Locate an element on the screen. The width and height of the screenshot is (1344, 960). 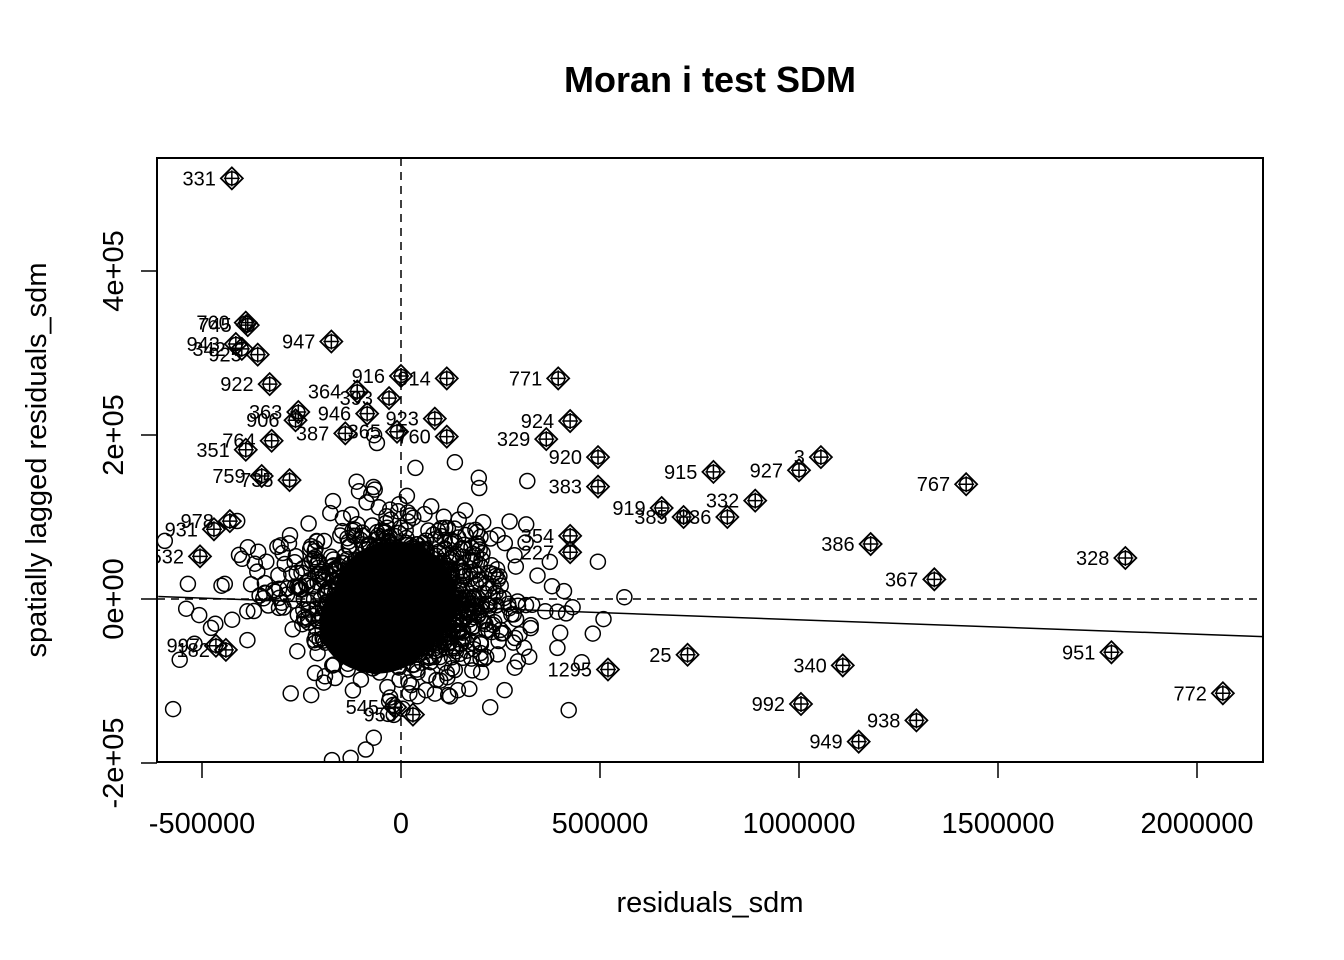
influential-label: 836 is located at coordinates (694, 518).